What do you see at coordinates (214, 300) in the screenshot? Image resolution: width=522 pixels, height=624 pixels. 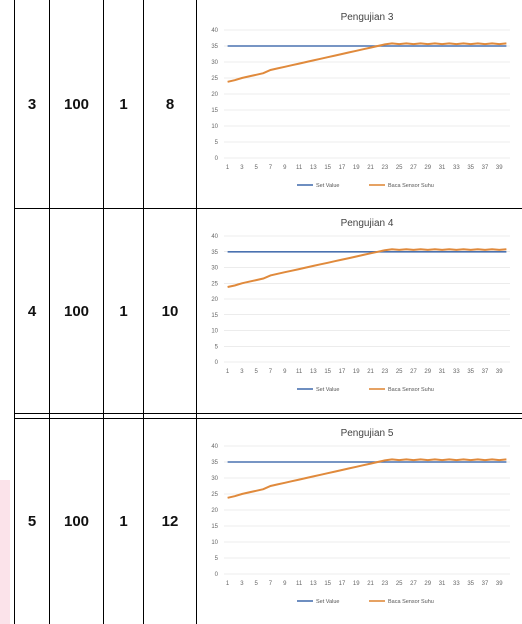 I see `y-tick-label: 20` at bounding box center [214, 300].